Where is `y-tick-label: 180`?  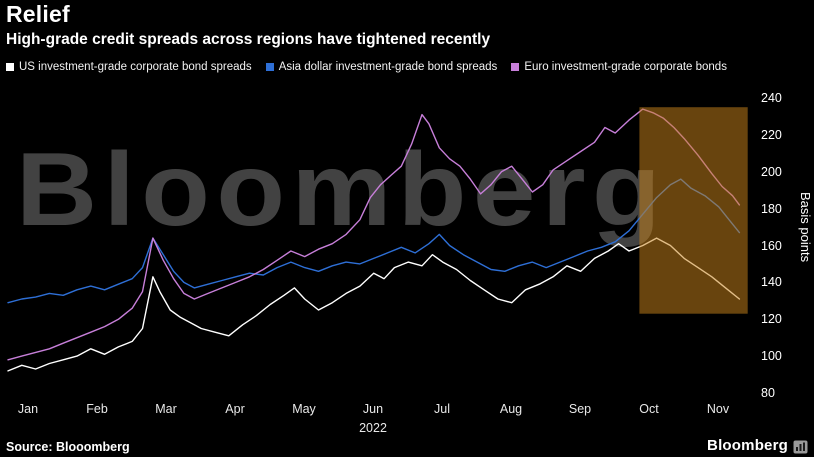
y-tick-label: 180 is located at coordinates (771, 208).